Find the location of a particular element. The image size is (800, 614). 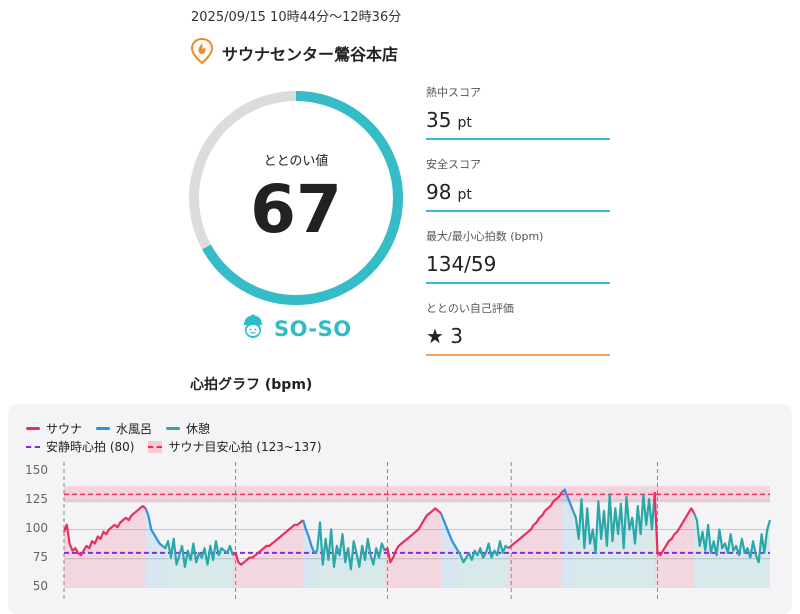

facility-header: サウナセンター鶯谷本店 is located at coordinates (294, 53).